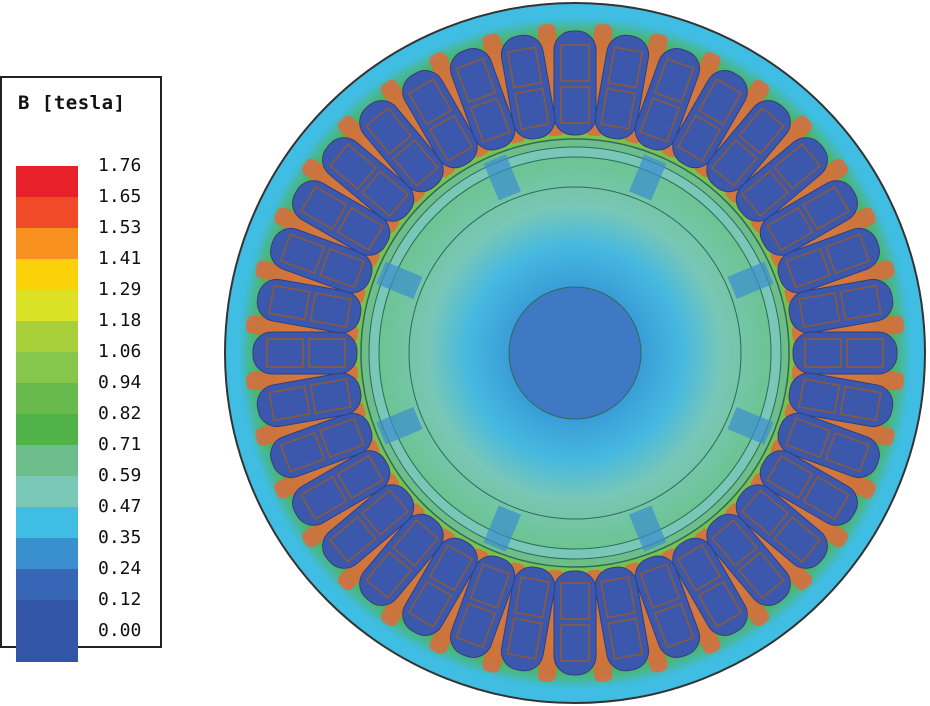  Describe the element at coordinates (120, 537) in the screenshot. I see `legend-label: 0.35` at that location.